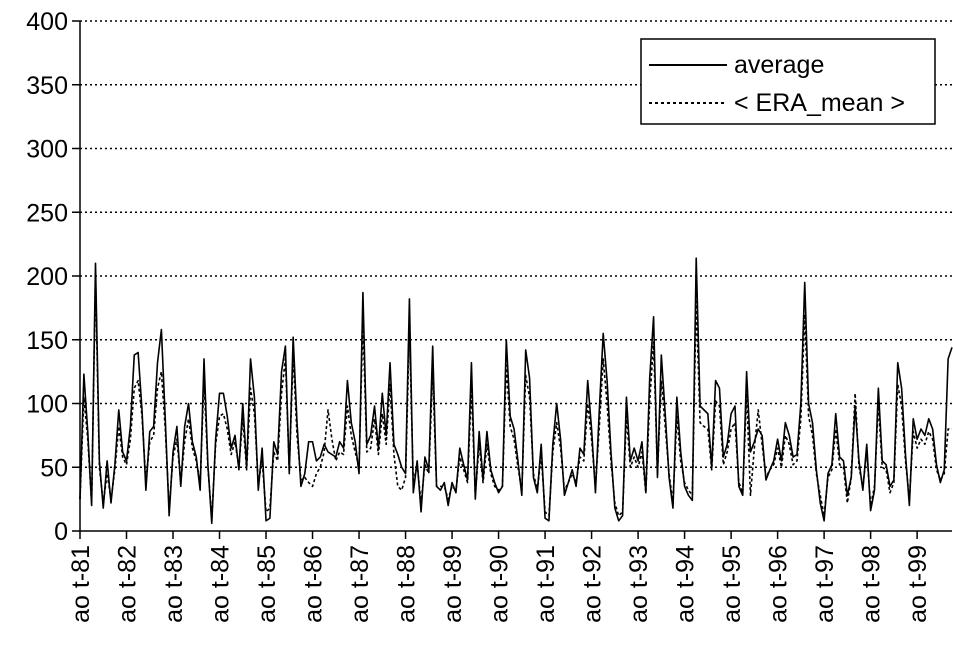  Describe the element at coordinates (47, 405) in the screenshot. I see `y-tick-label: 100` at that location.